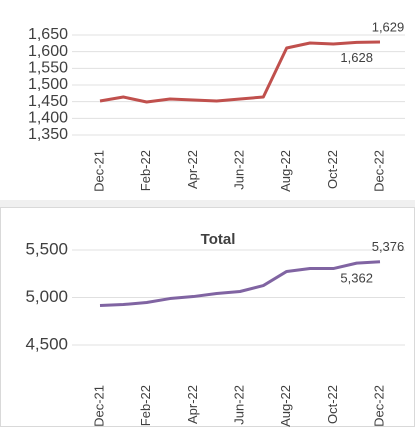 This screenshot has height=427, width=415. I want to click on chart-title: Total, so click(218, 239).